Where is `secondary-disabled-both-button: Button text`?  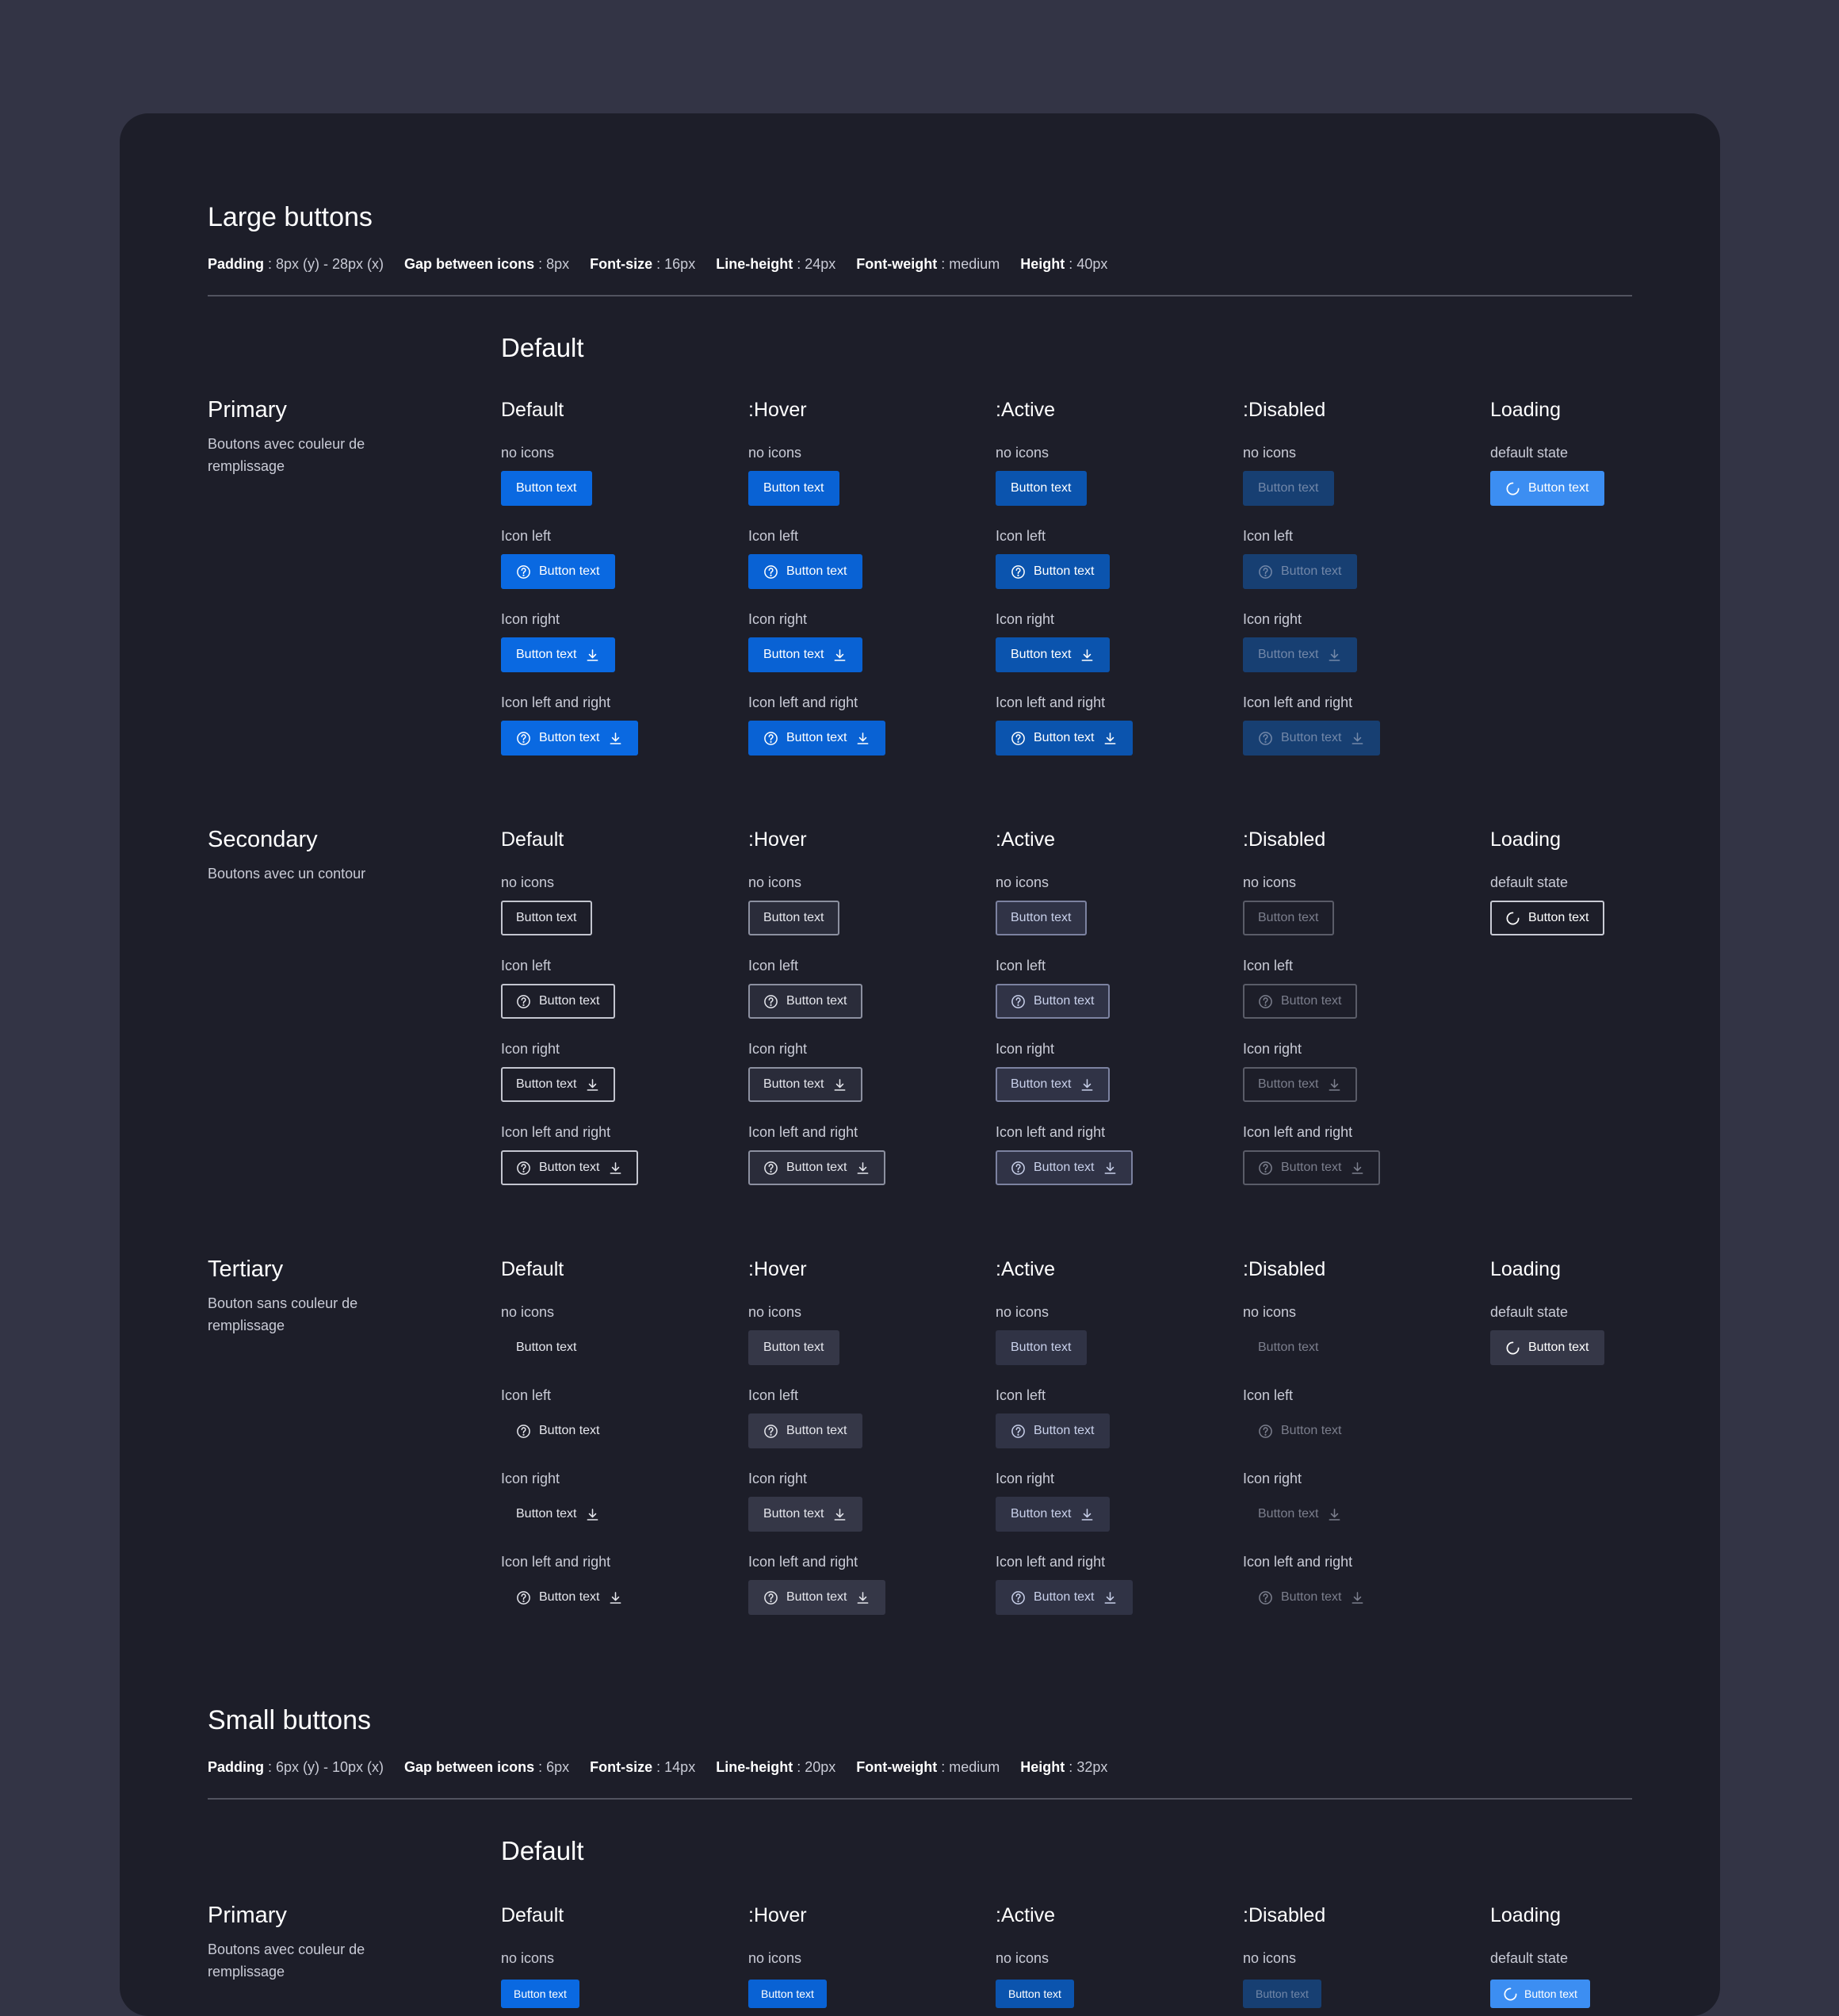
secondary-disabled-both-button: Button text is located at coordinates (1312, 1167).